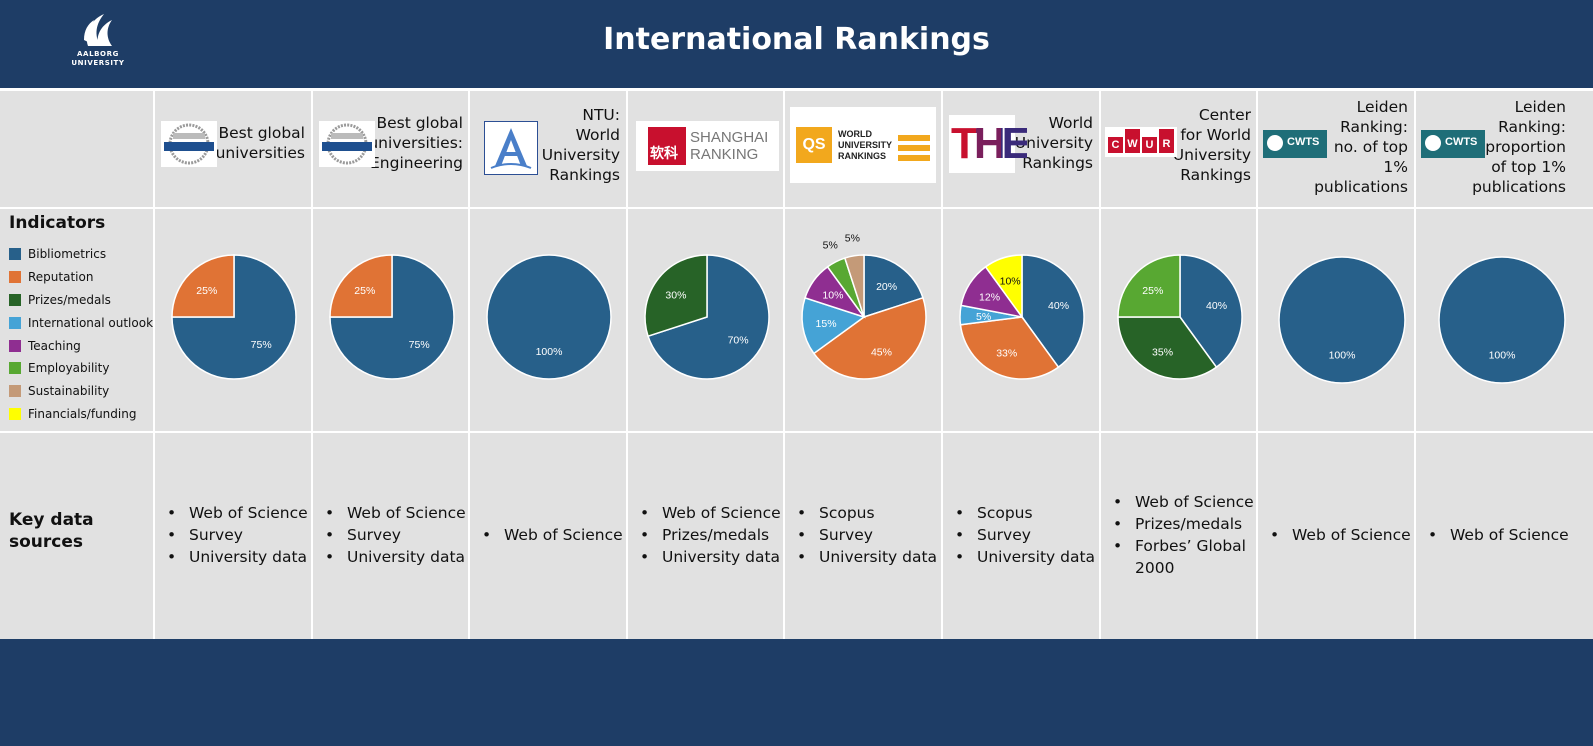 The height and width of the screenshot is (746, 1593). I want to click on cwur-letter: C, so click(1115, 145).